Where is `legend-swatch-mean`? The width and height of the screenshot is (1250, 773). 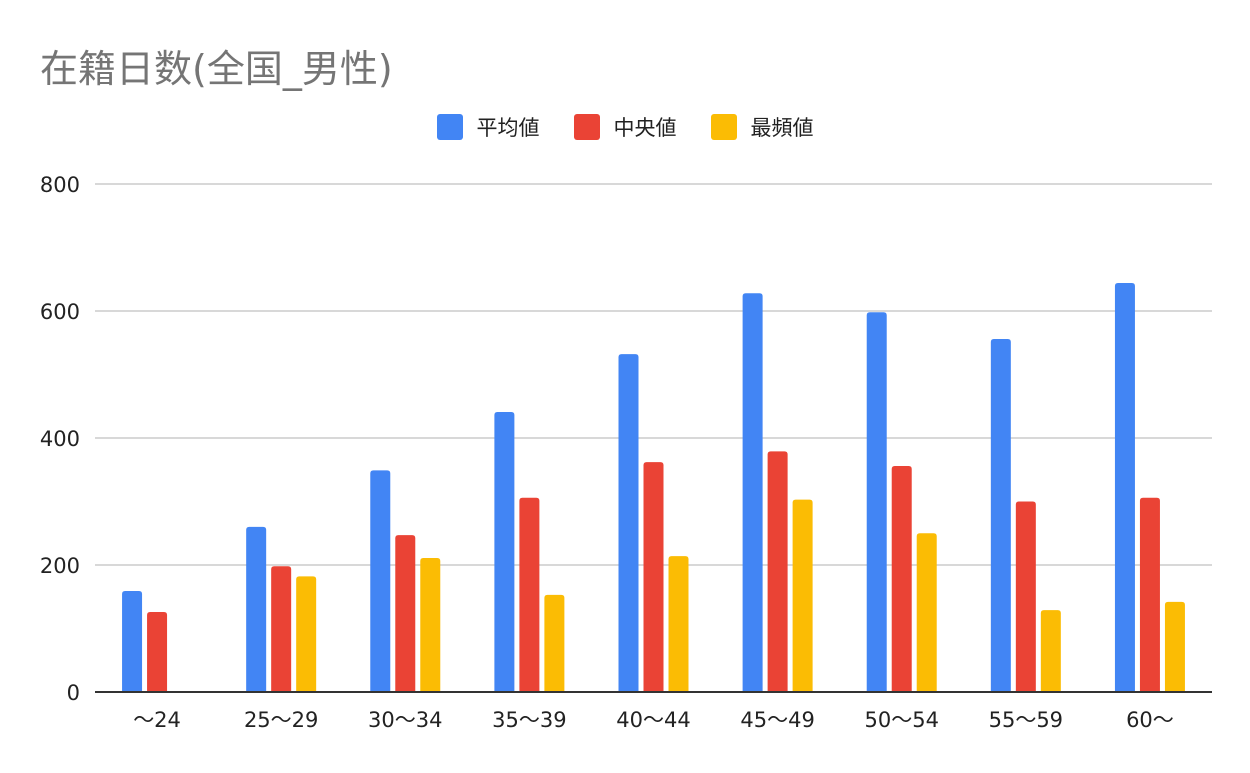 legend-swatch-mean is located at coordinates (449, 127).